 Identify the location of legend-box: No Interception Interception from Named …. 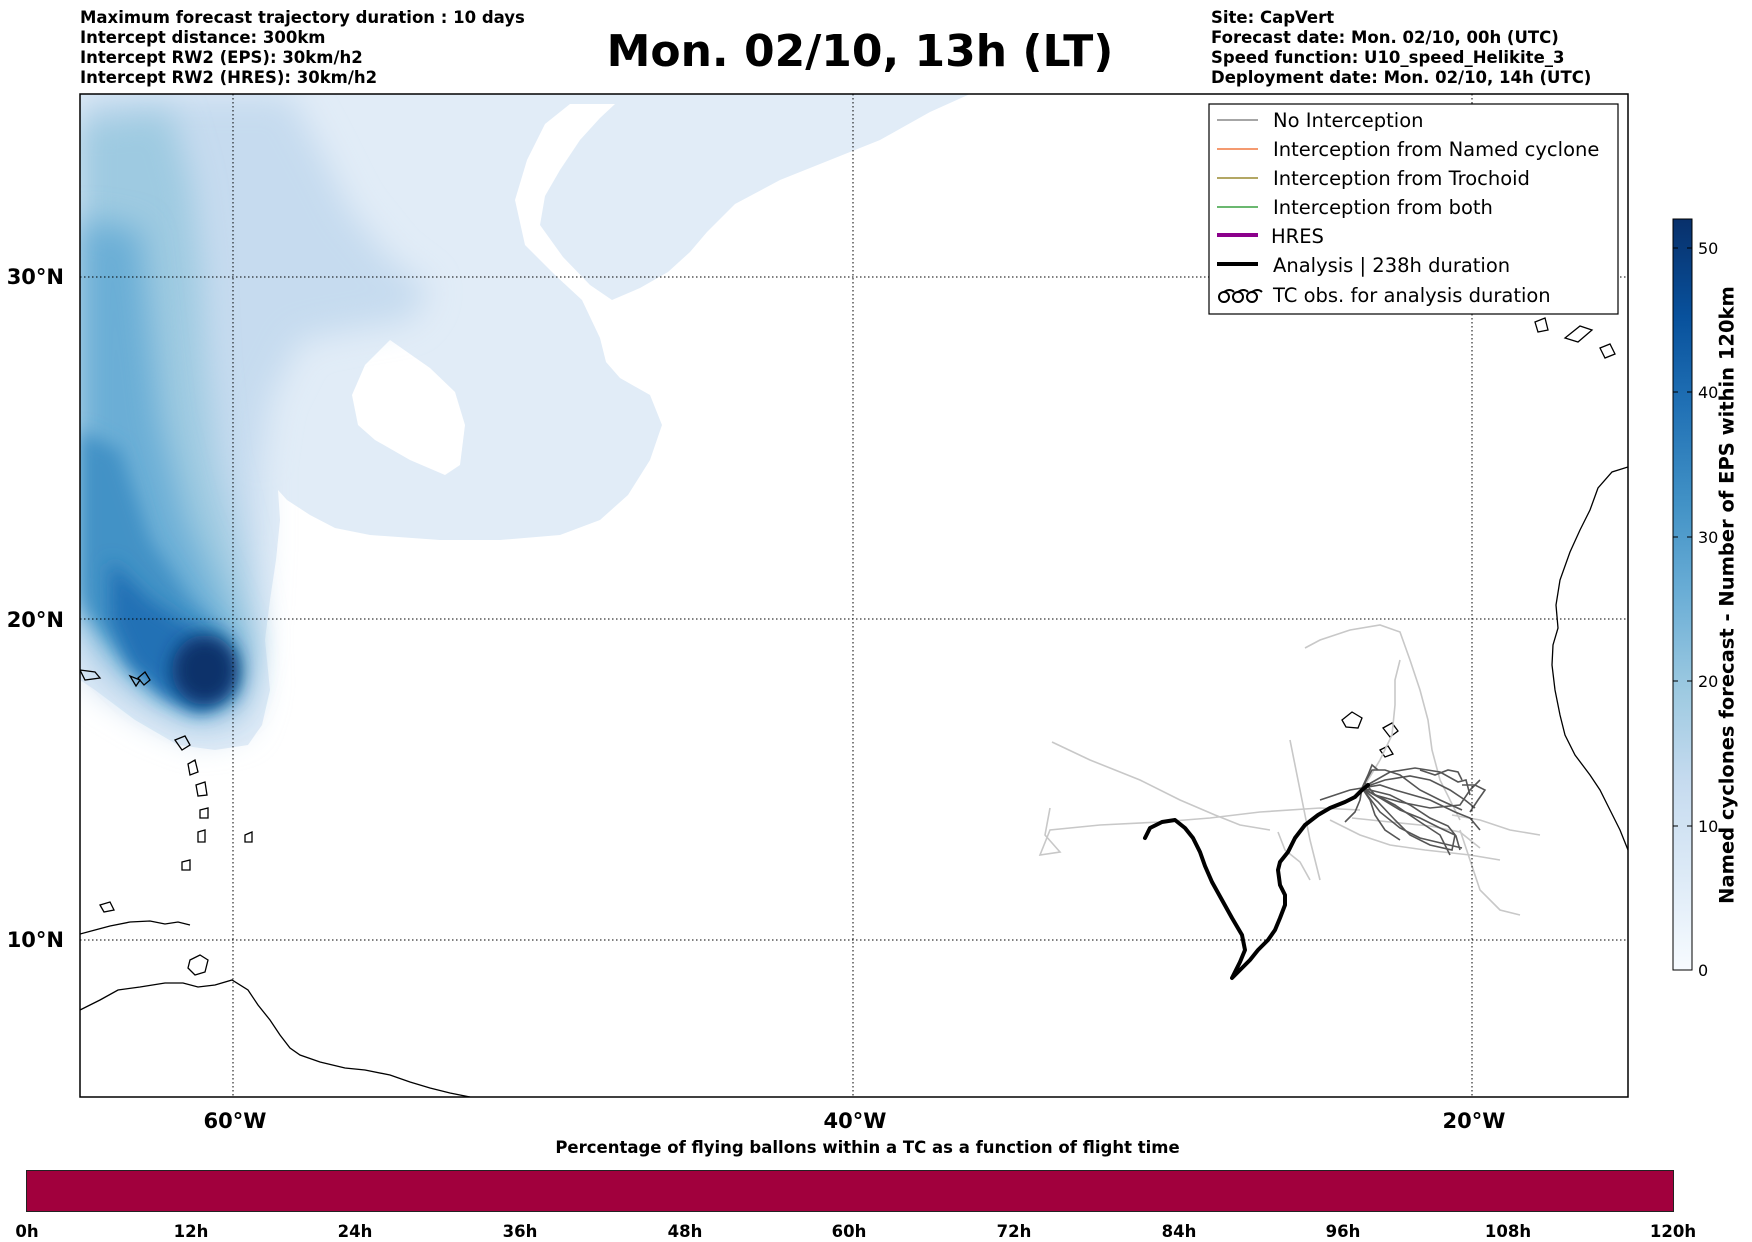
(1413, 209).